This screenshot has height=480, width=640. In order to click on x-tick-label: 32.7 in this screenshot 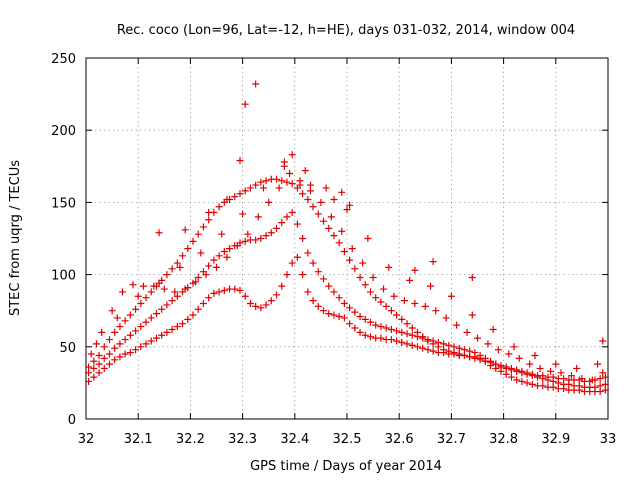, I will do `click(451, 439)`.